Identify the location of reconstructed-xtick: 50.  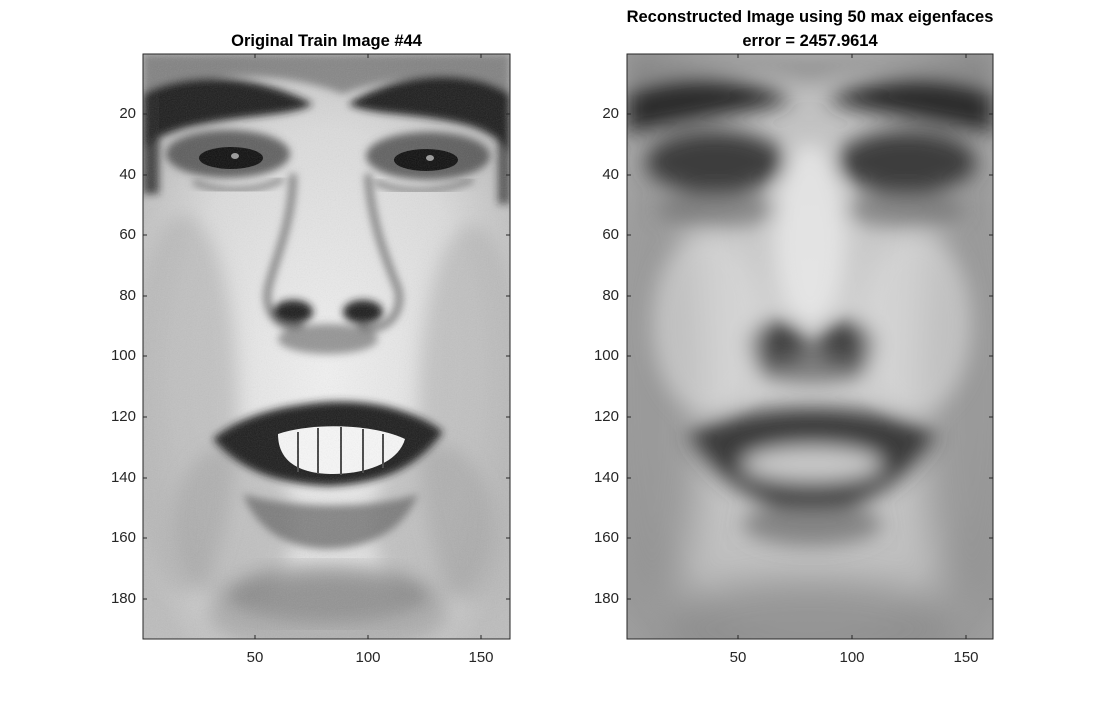
(738, 657).